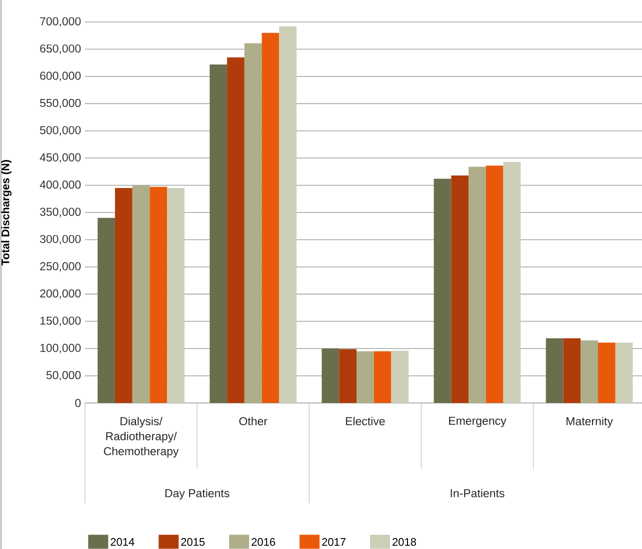 The image size is (642, 549). Describe the element at coordinates (60, 267) in the screenshot. I see `y-tick-label: 250,000` at that location.